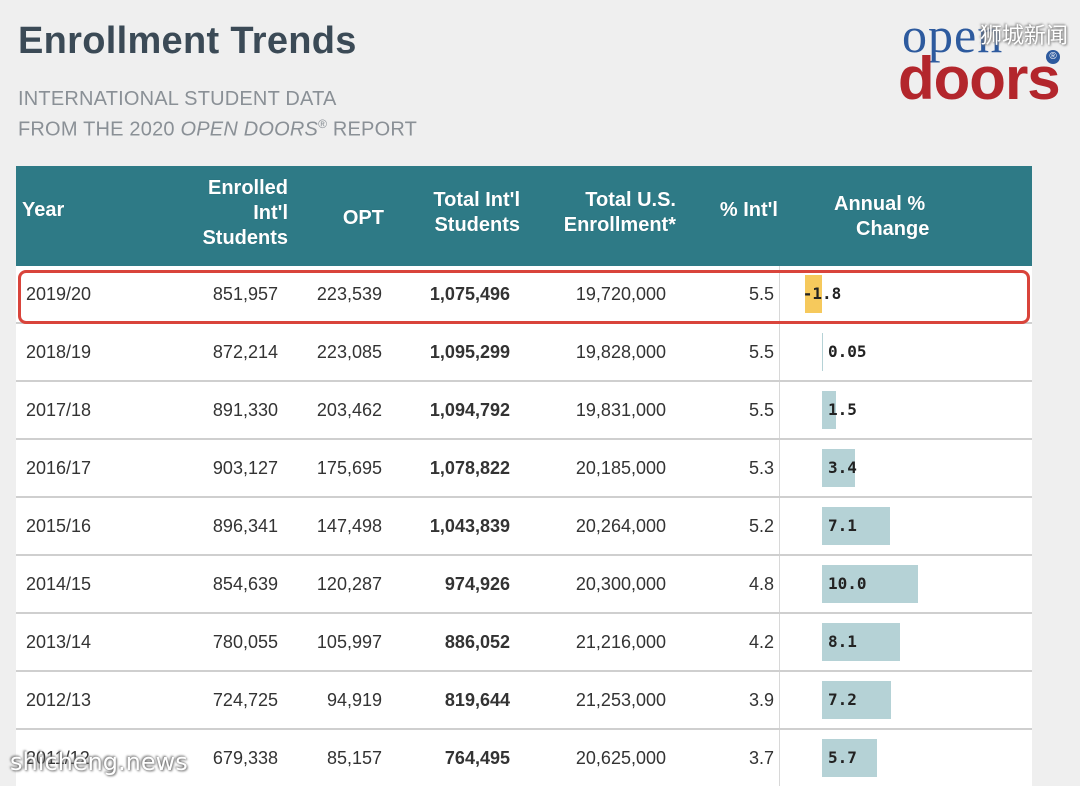 The width and height of the screenshot is (1080, 786). Describe the element at coordinates (363, 218) in the screenshot. I see `header-opt-line: OPT` at that location.